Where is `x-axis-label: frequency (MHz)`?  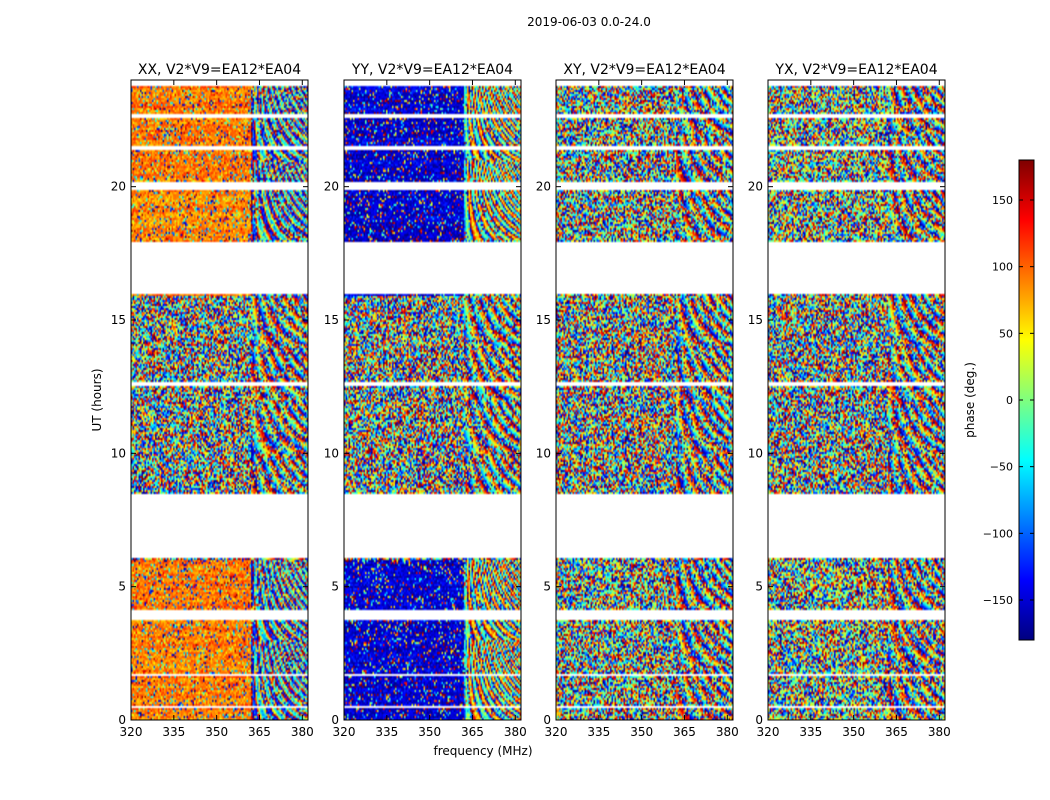 x-axis-label: frequency (MHz) is located at coordinates (482, 751).